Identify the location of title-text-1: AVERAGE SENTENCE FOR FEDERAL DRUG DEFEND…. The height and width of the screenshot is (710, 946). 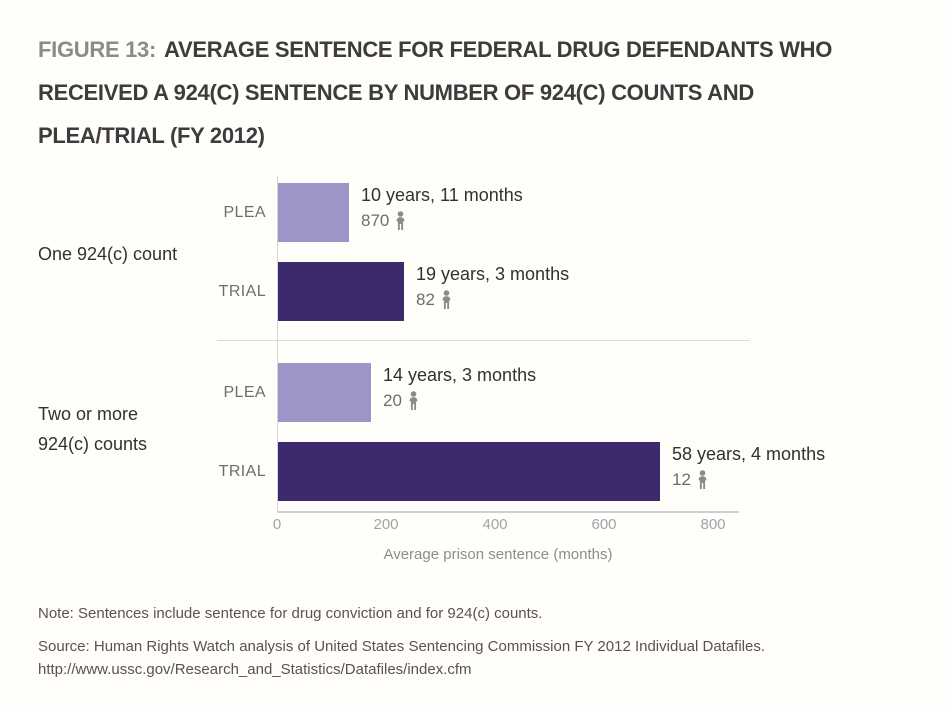
(498, 49).